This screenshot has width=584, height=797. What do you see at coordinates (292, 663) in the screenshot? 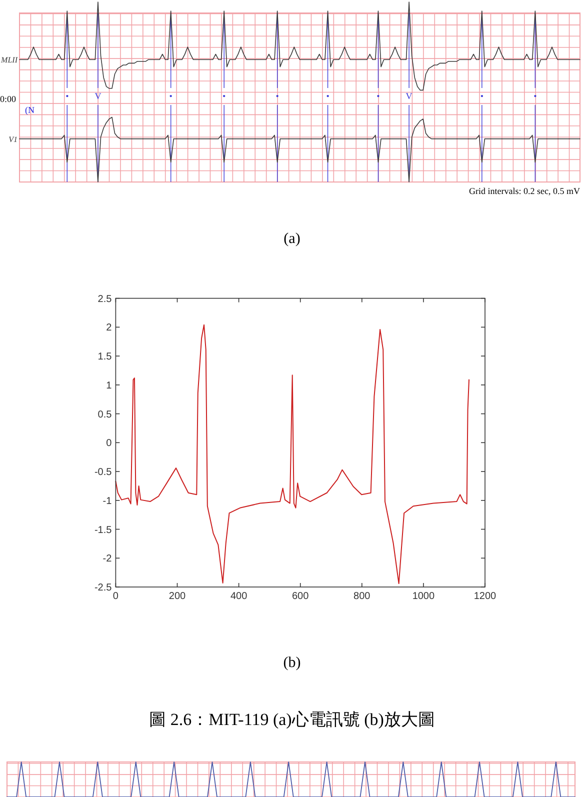
I see `text: (b)` at bounding box center [292, 663].